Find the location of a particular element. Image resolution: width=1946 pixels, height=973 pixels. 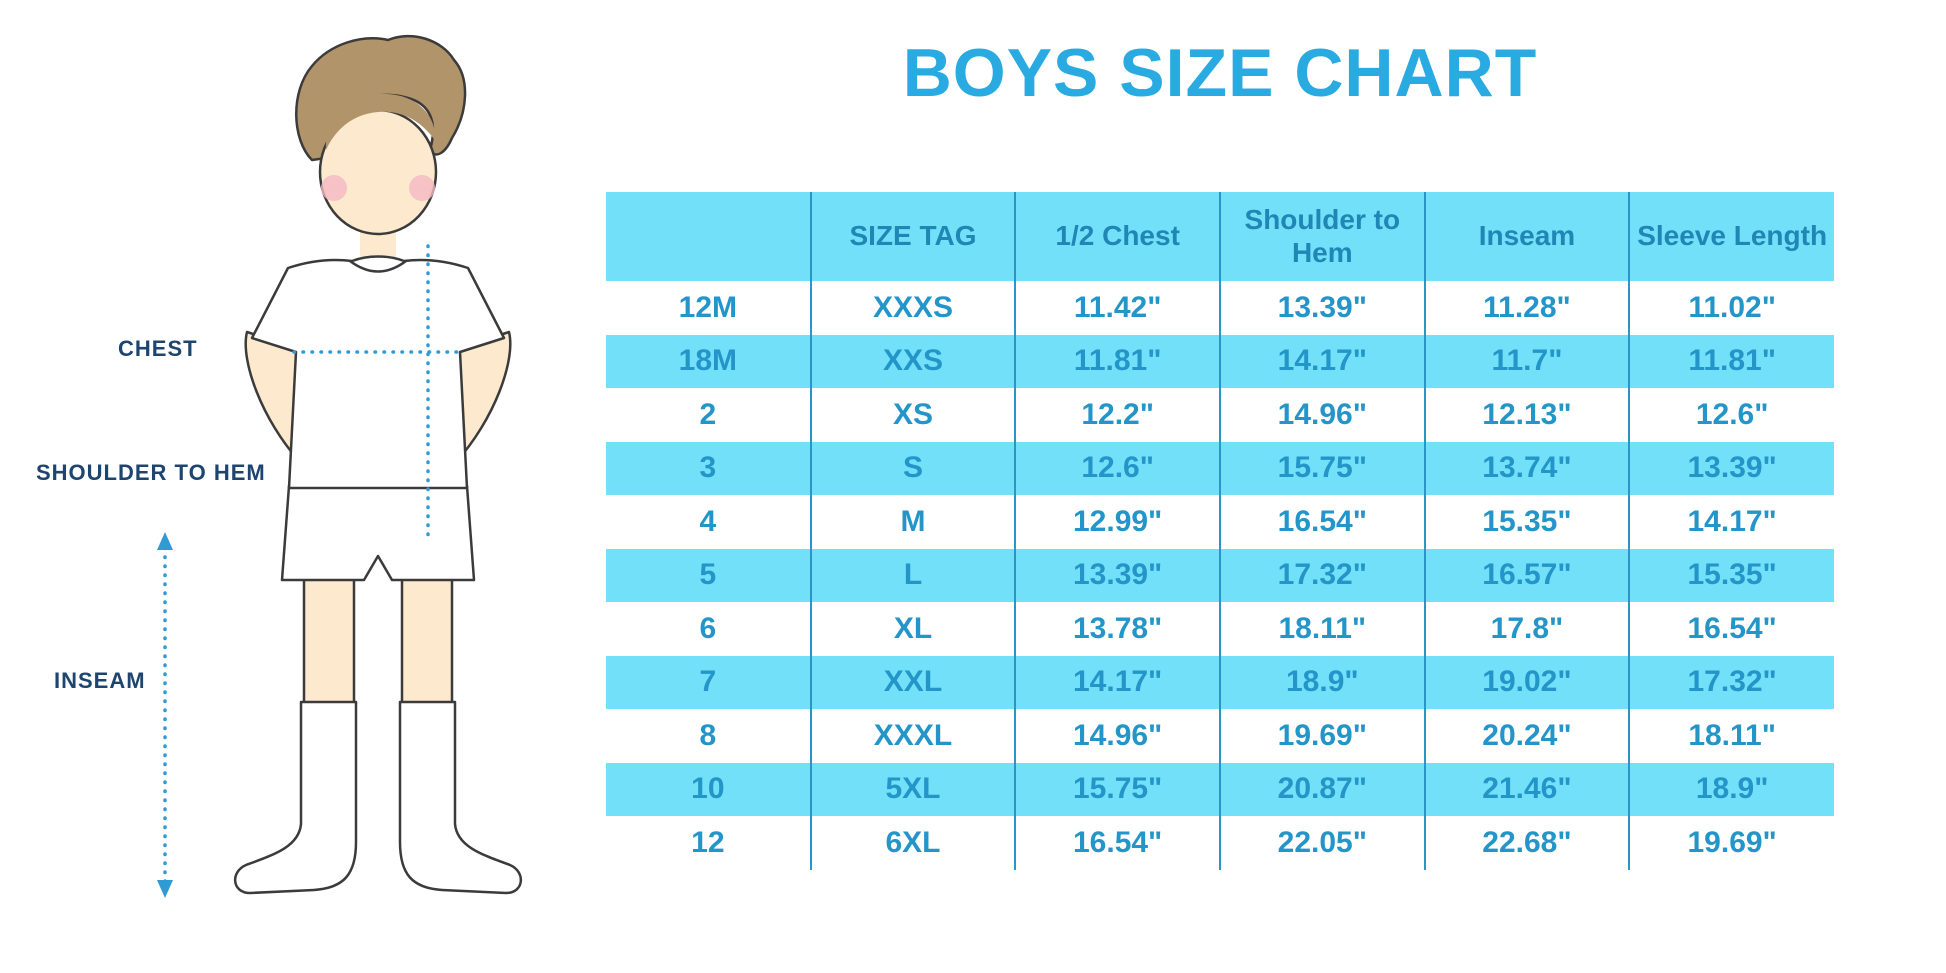

boy-right-sock is located at coordinates (460, 797).